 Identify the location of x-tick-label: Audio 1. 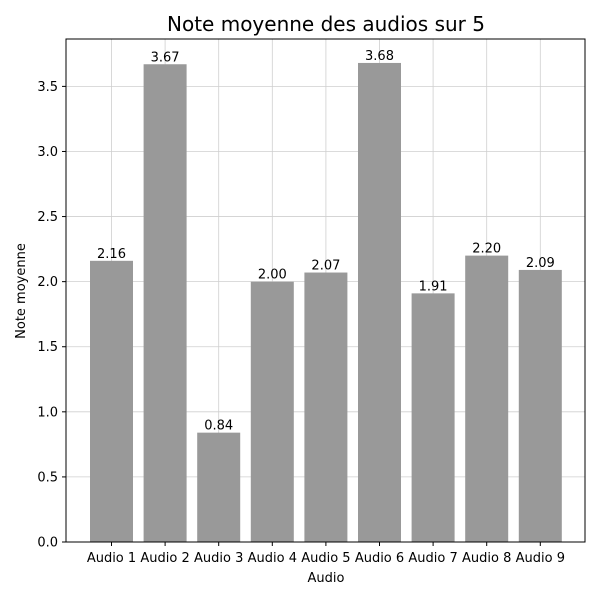
(111, 558).